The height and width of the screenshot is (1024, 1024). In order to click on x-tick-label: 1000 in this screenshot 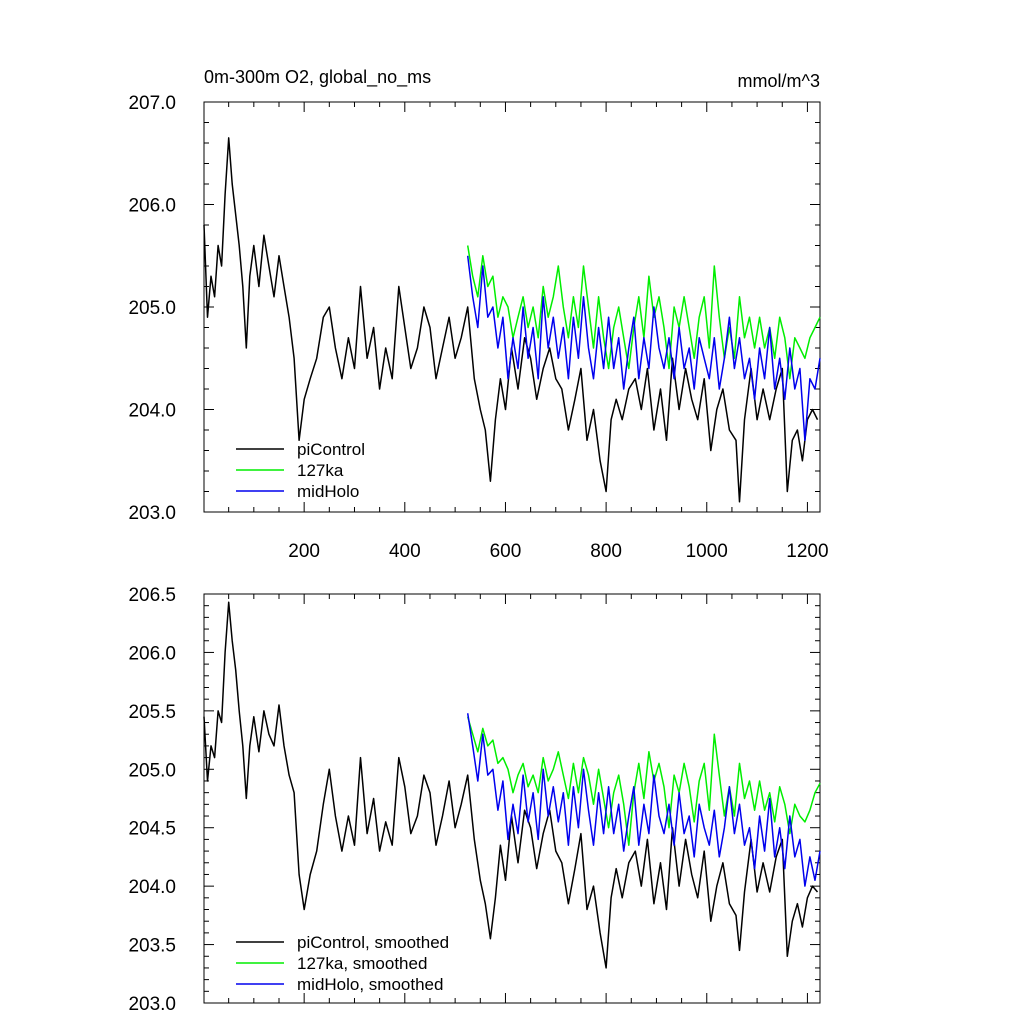, I will do `click(707, 551)`.